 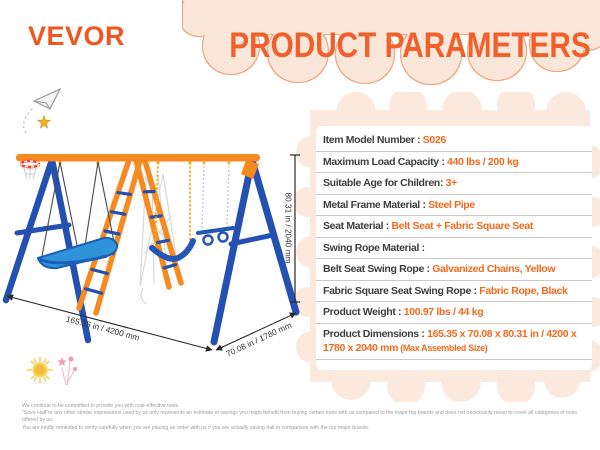 What do you see at coordinates (289, 227) in the screenshot?
I see `dimension-height-label: 80.31 in / 2040 mm` at bounding box center [289, 227].